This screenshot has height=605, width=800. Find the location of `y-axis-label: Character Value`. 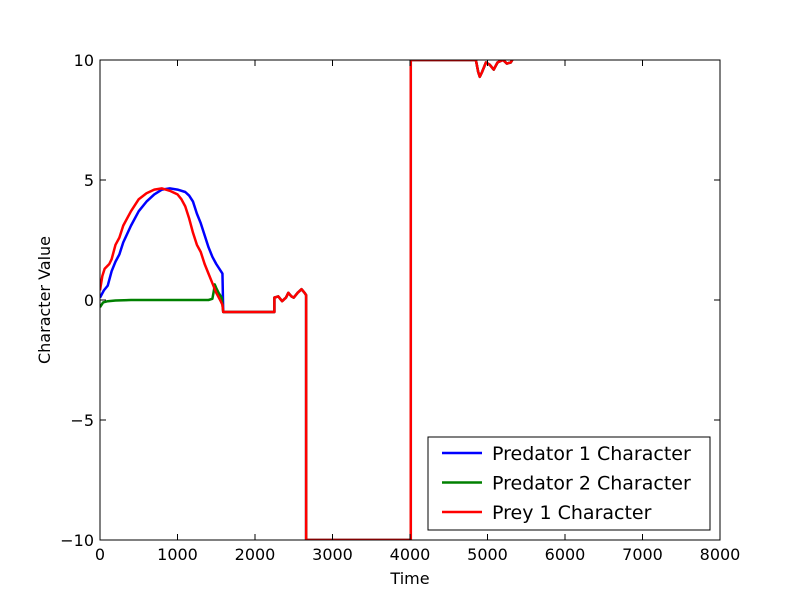

y-axis-label: Character Value is located at coordinates (44, 300).